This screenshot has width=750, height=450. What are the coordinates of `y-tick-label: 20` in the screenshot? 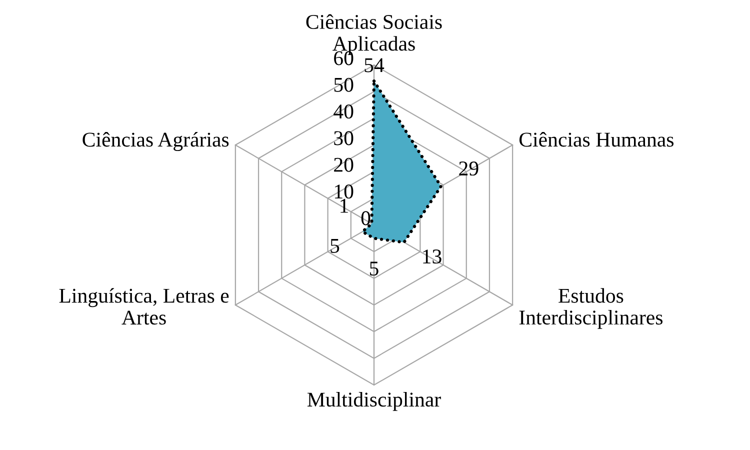 It's located at (344, 165).